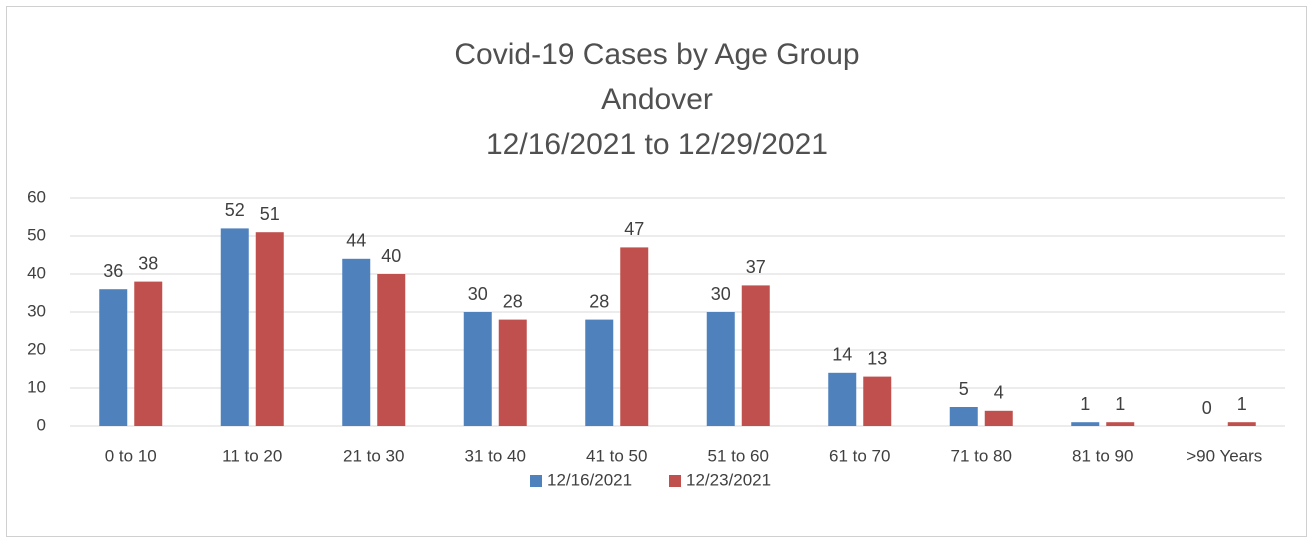  I want to click on data-label: 0, so click(1207, 408).